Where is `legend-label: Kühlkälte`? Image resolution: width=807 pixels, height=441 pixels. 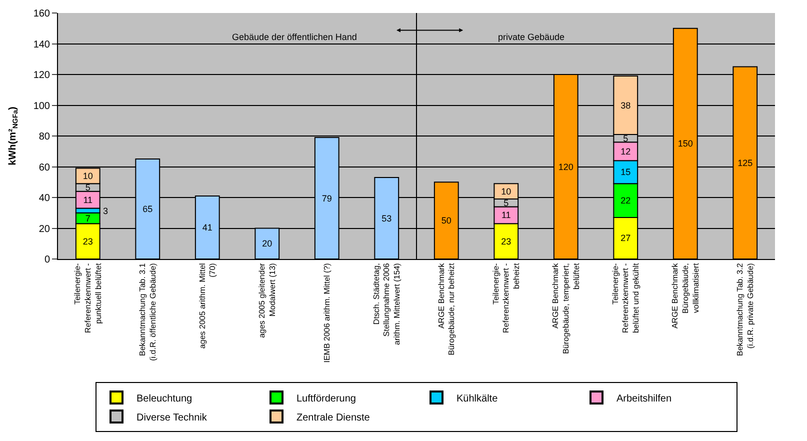
legend-label: Kühlkälte is located at coordinates (477, 398).